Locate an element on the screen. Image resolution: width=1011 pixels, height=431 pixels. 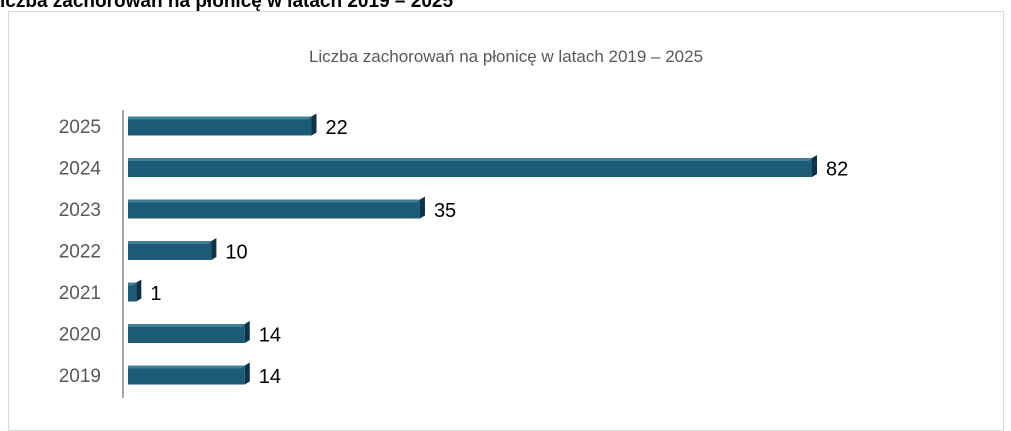
data-label: 35 is located at coordinates (445, 211).